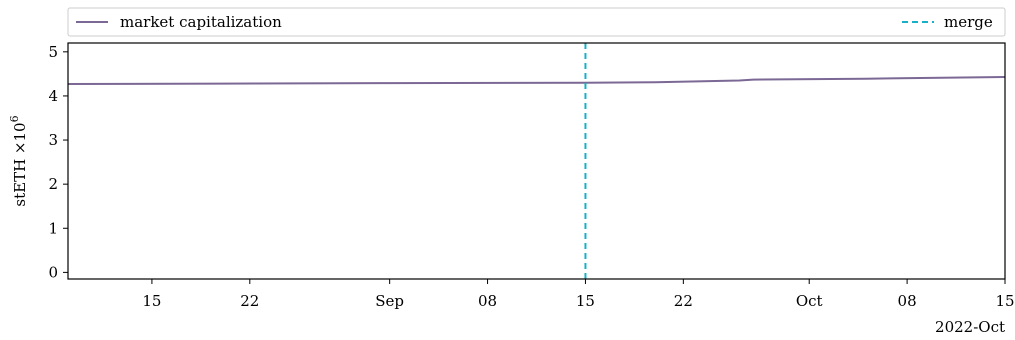 This screenshot has width=1015, height=340. Describe the element at coordinates (249, 301) in the screenshot. I see `x-tick-label-1: 22` at that location.